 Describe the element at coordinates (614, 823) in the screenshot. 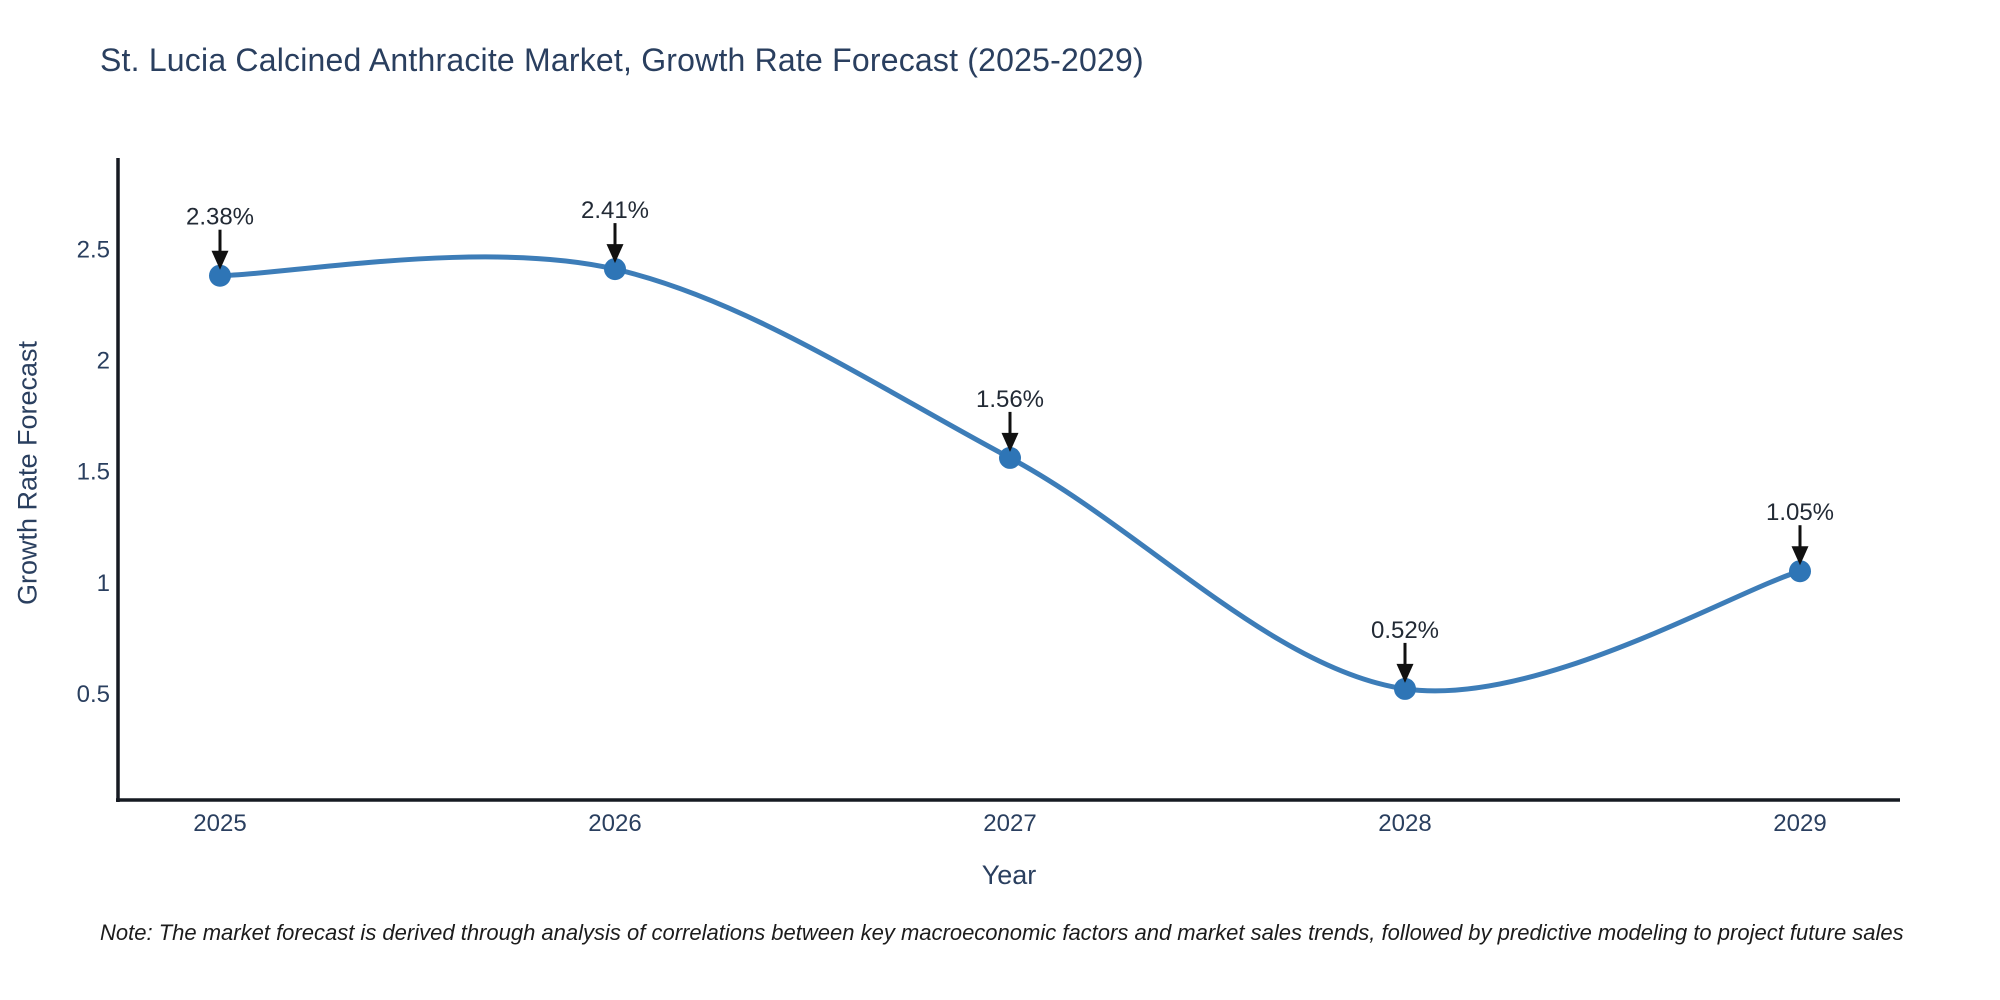

I see `x-tick-label: 2026` at that location.